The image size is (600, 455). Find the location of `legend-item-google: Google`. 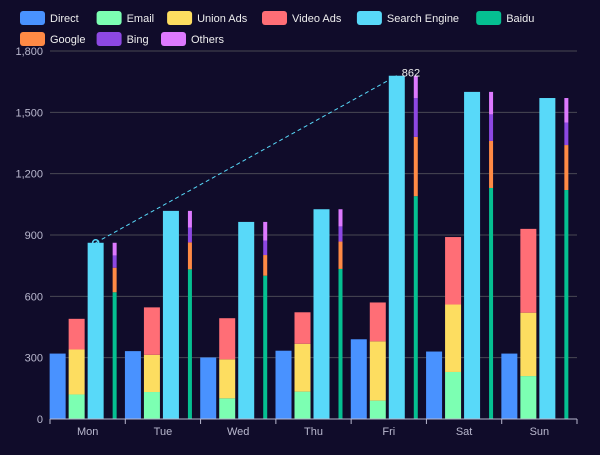

legend-item-google: Google is located at coordinates (52, 39).